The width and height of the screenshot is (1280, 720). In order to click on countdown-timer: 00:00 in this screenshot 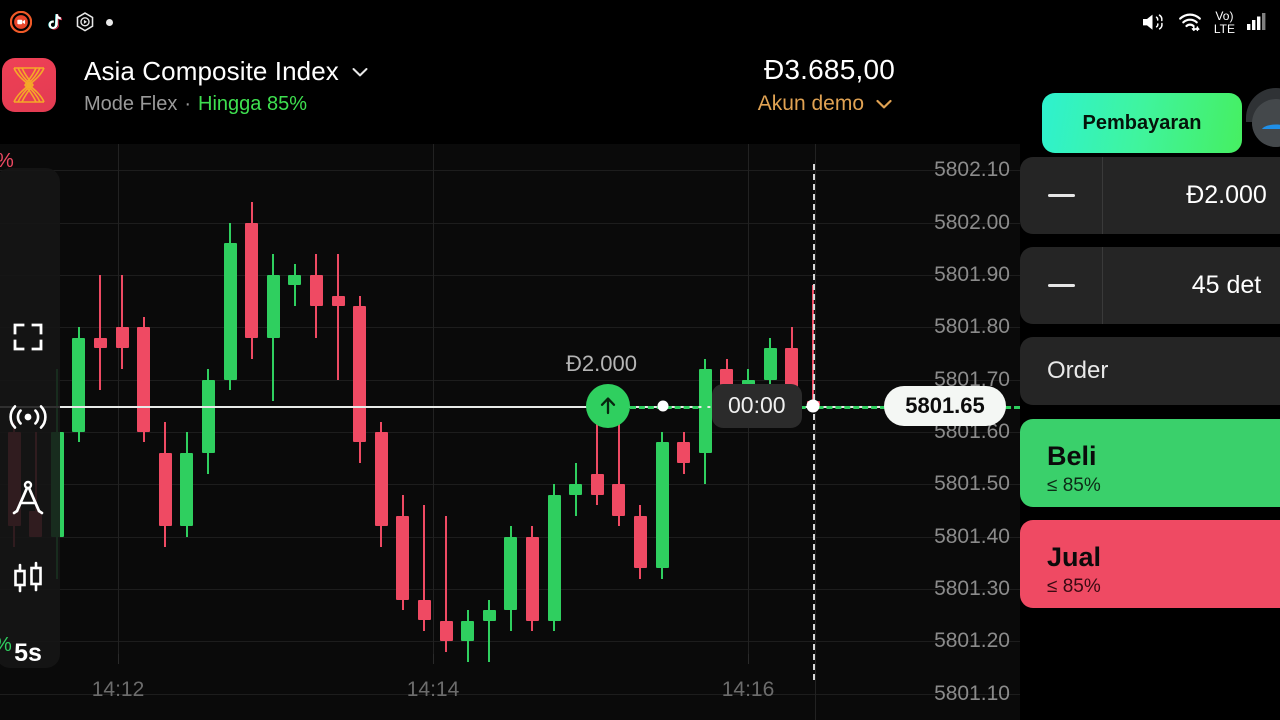, I will do `click(757, 405)`.